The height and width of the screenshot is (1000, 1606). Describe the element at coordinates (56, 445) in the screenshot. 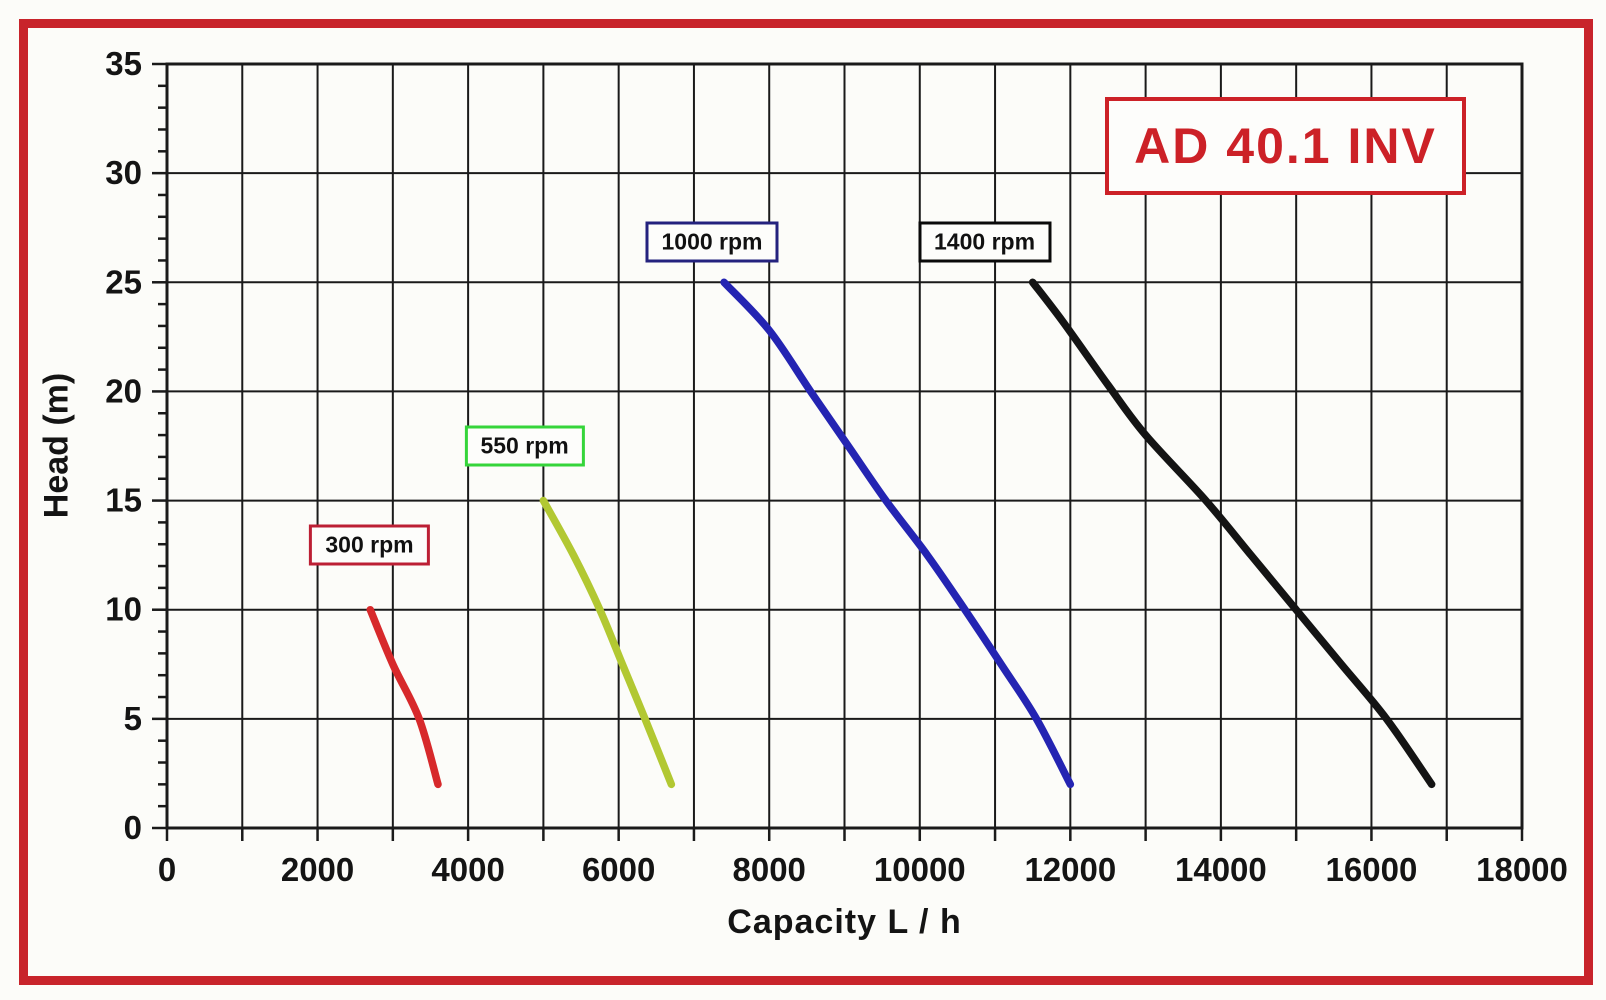

I see `y-axis-title: Head (m)` at that location.